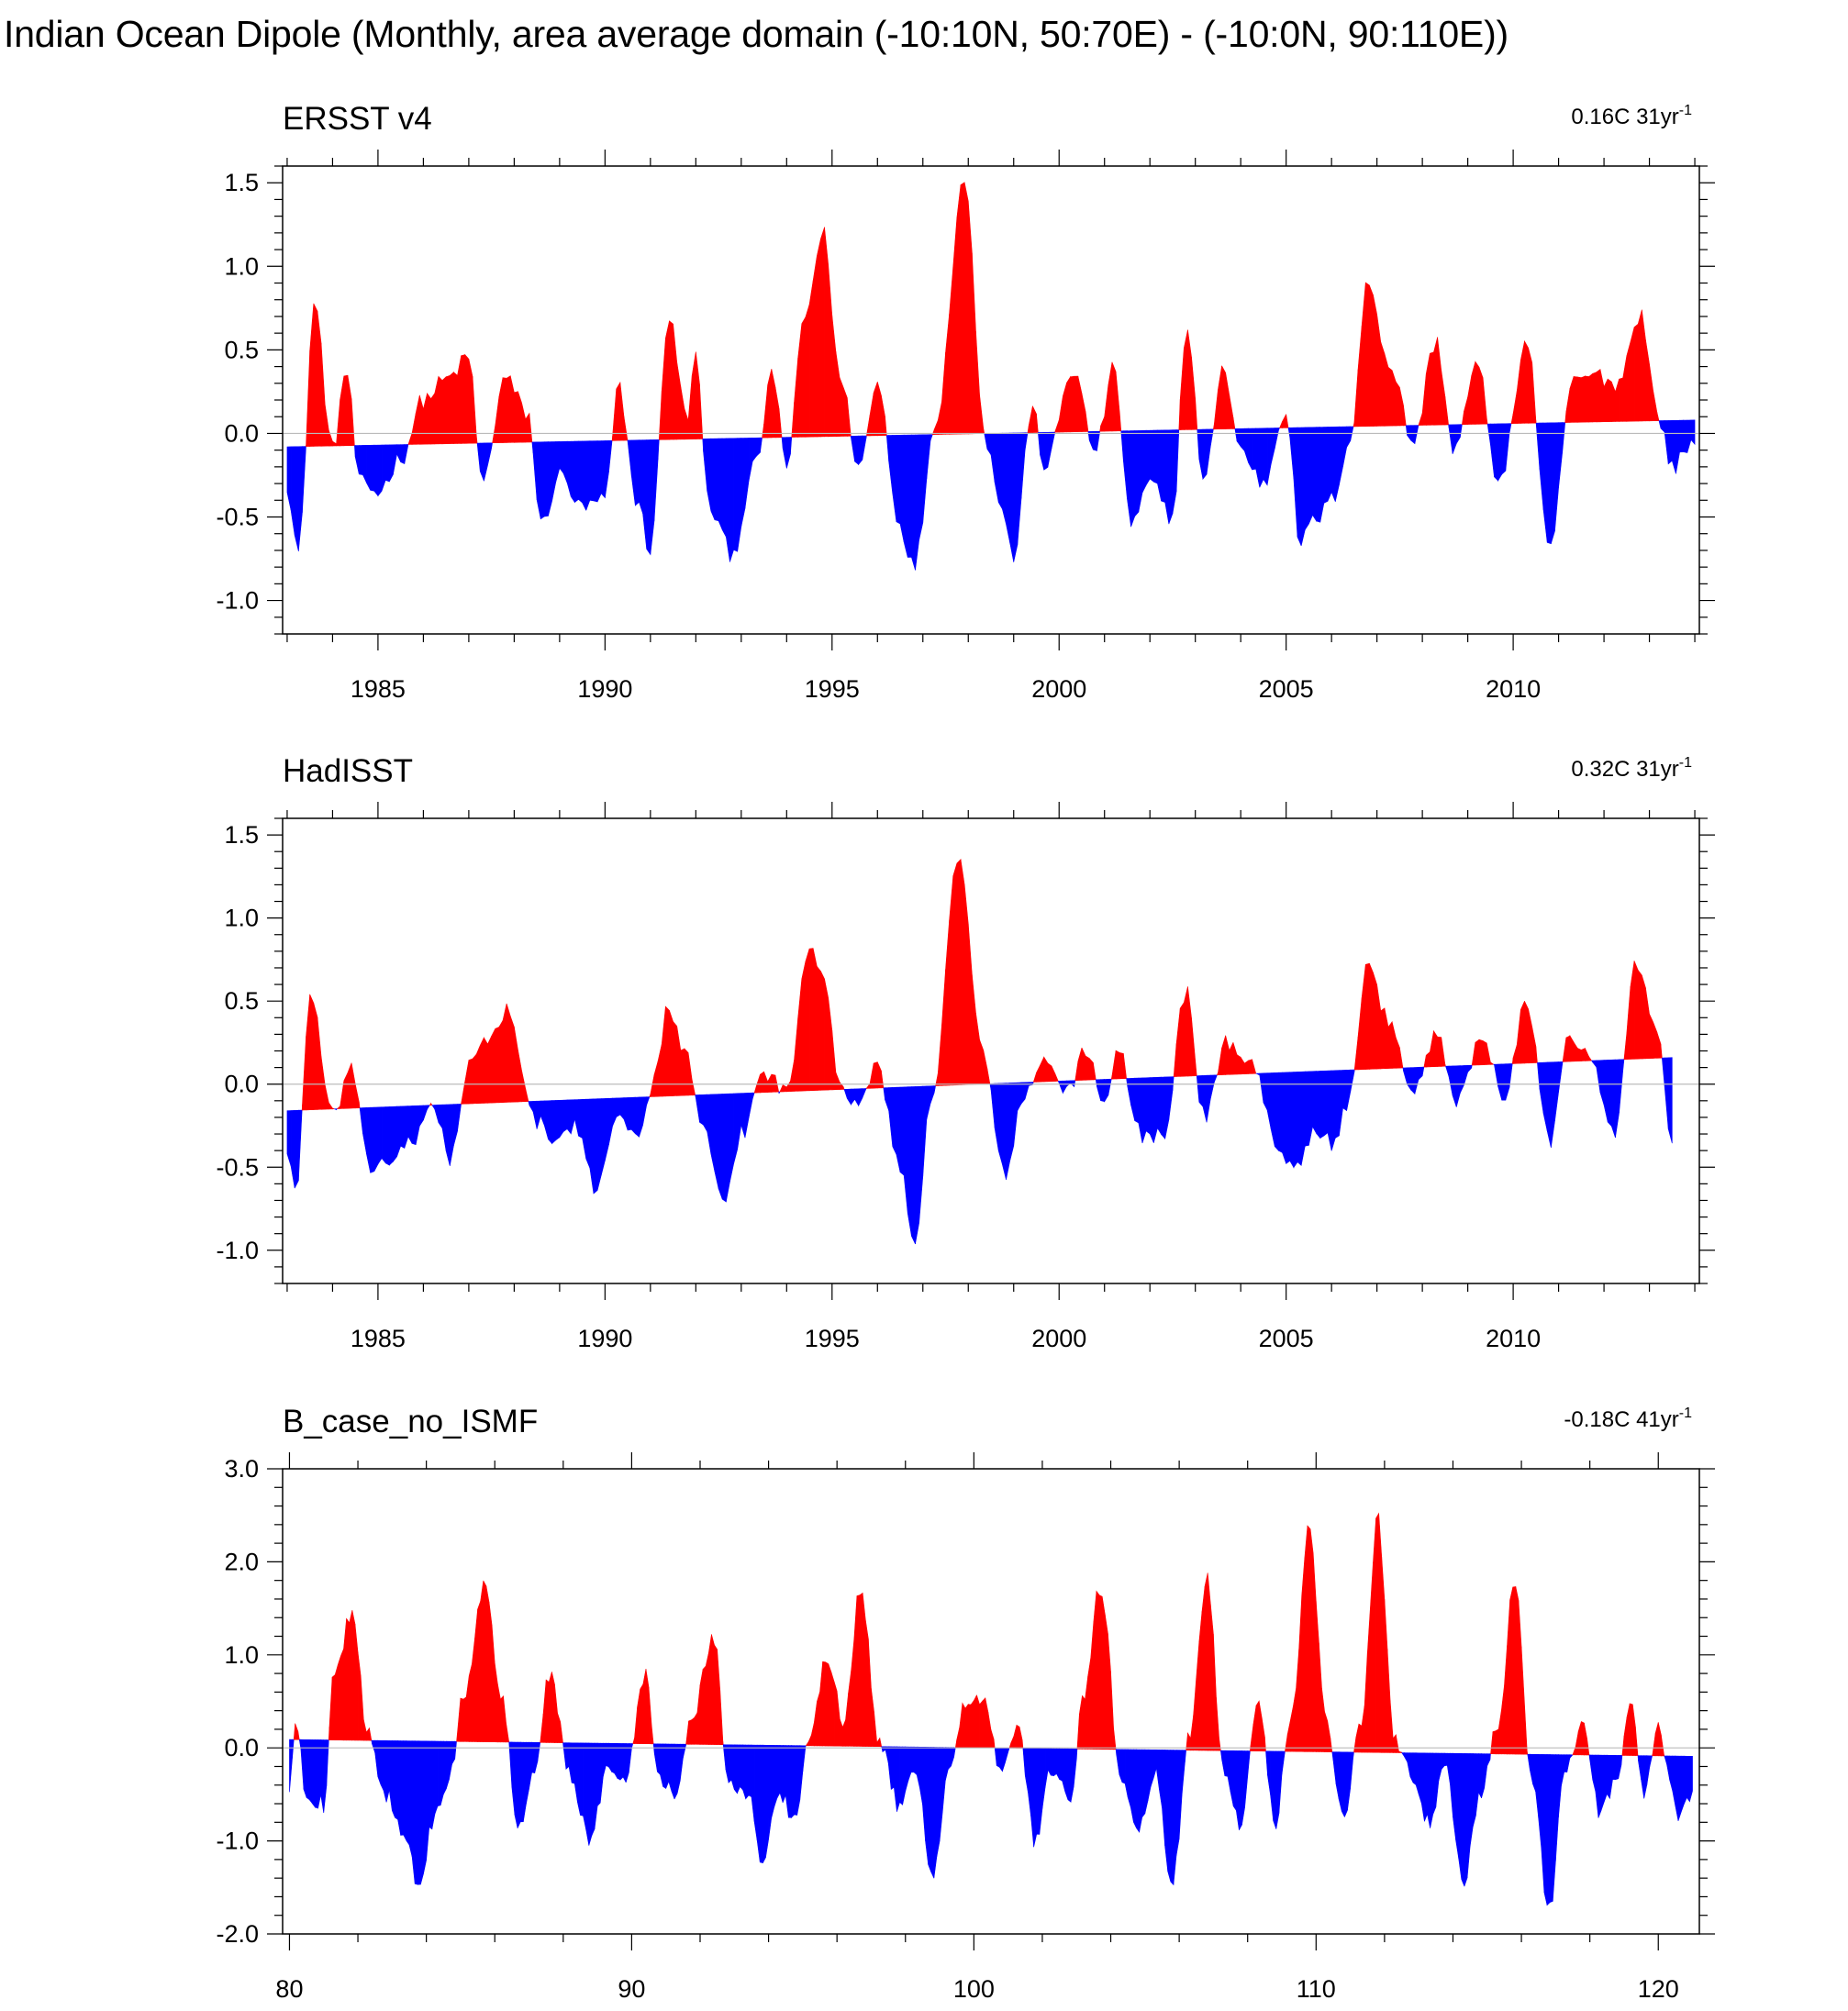 The image size is (1848, 2011). What do you see at coordinates (1631, 116) in the screenshot?
I see `trend-label: 0.16C 31yr-1` at bounding box center [1631, 116].